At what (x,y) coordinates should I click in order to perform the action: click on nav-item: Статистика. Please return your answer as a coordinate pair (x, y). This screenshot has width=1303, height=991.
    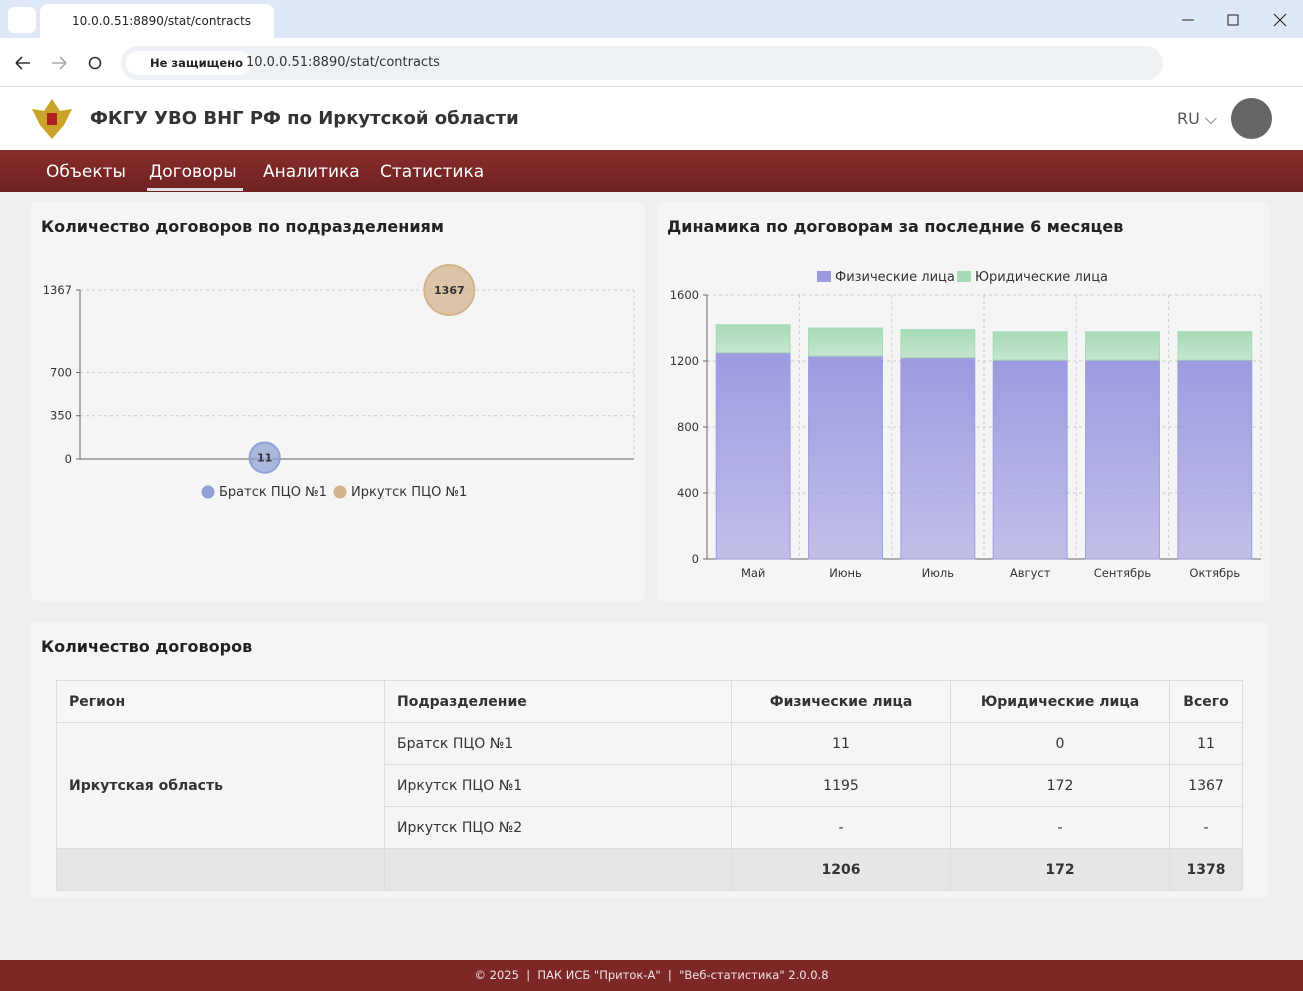
    Looking at the image, I should click on (432, 172).